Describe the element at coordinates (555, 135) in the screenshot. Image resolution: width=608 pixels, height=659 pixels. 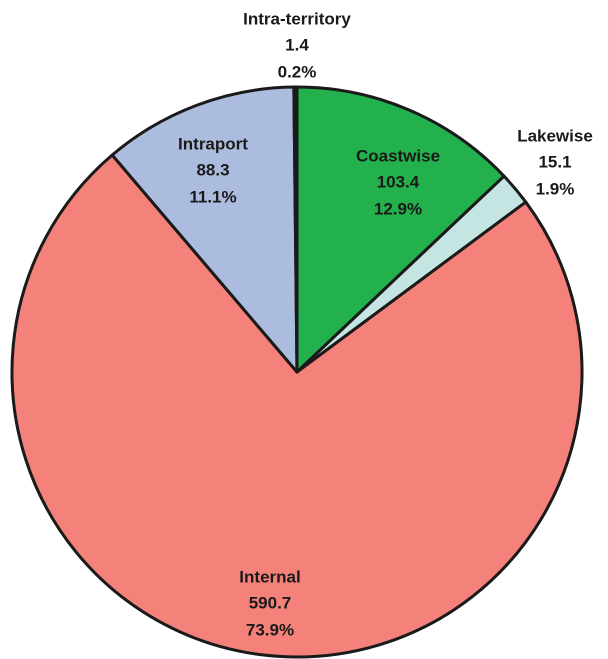
I see `slice-label: Lakewise` at that location.